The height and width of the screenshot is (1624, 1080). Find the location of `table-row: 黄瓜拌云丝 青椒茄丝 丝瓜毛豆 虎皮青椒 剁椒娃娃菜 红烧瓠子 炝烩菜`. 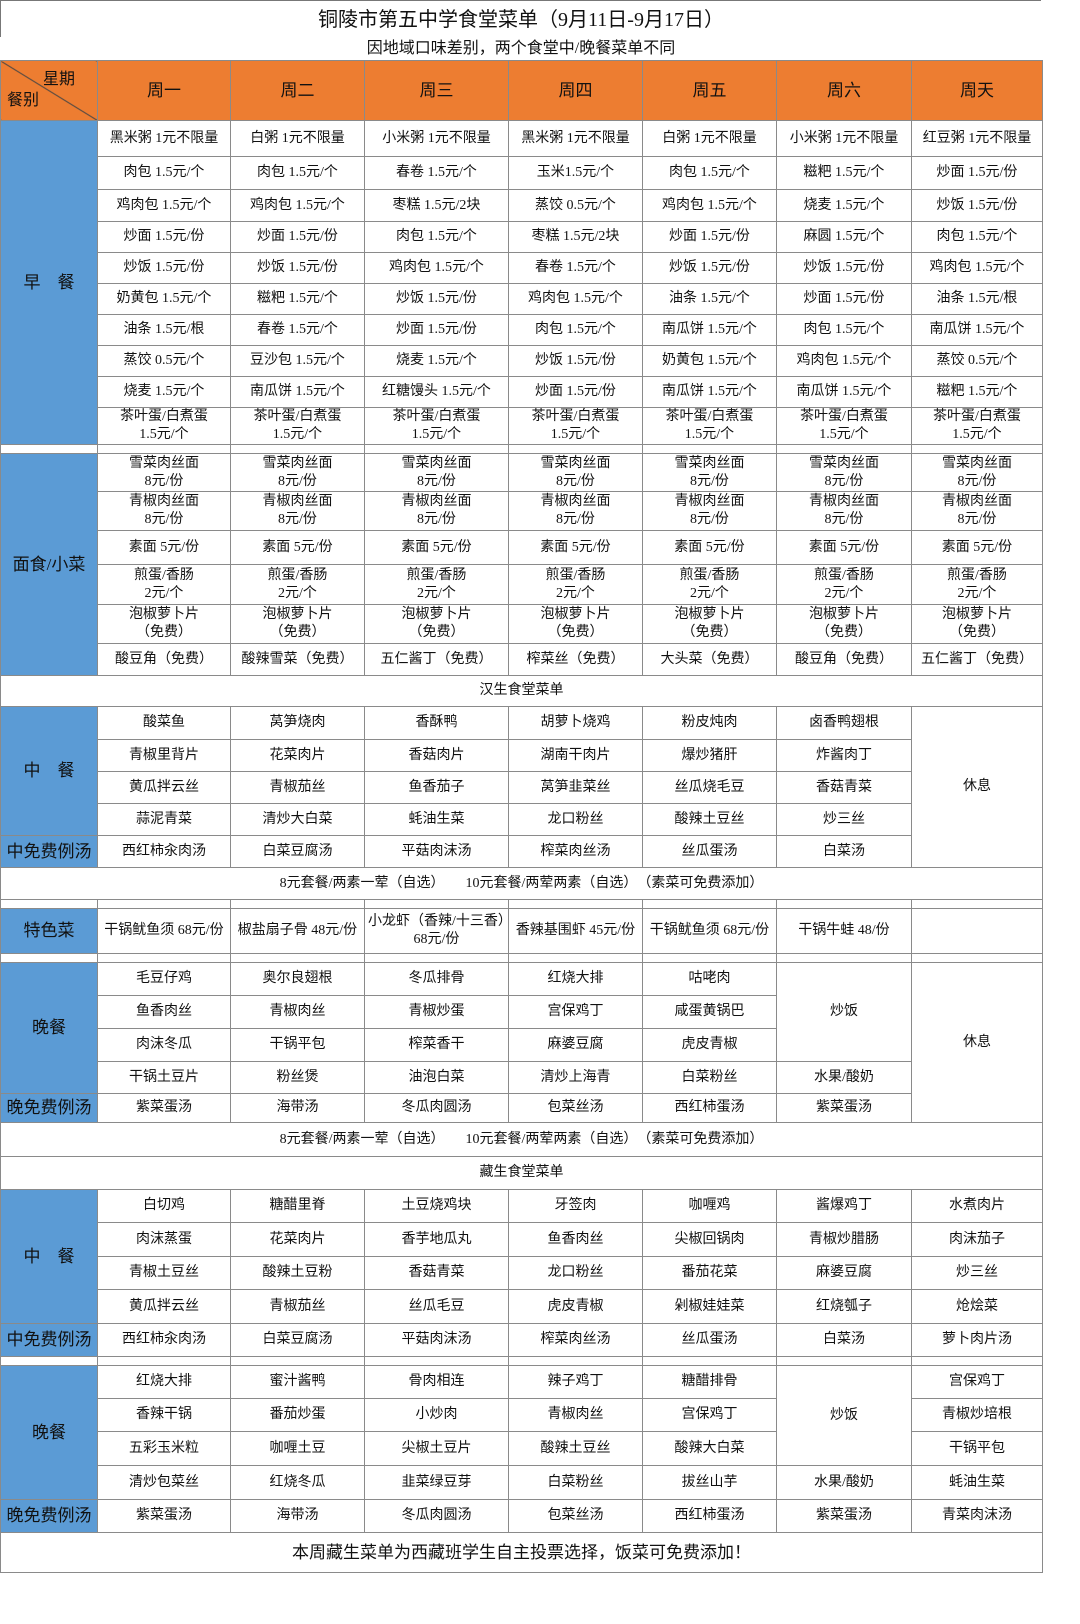

table-row: 黄瓜拌云丝 青椒茄丝 丝瓜毛豆 虎皮青椒 剁椒娃娃菜 红烧瓠子 炝烩菜 is located at coordinates (522, 1306).